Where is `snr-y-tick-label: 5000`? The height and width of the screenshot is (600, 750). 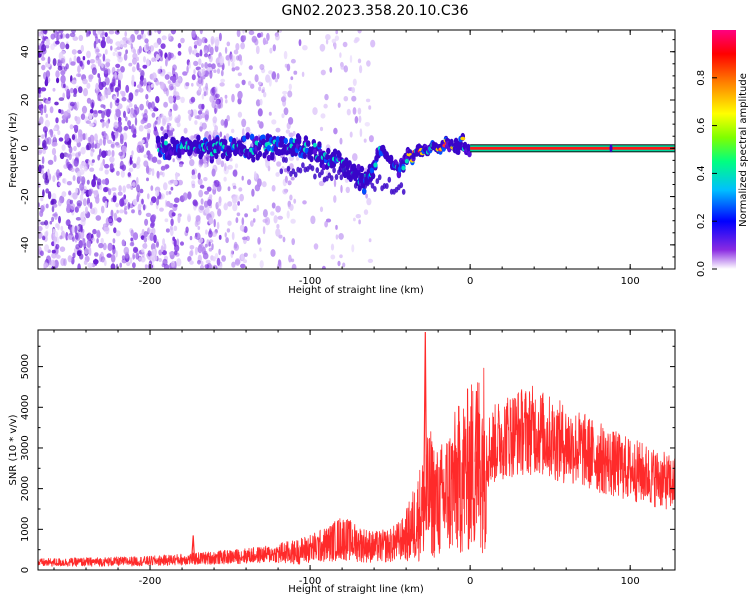
snr-y-tick-label: 5000 is located at coordinates (25, 366).